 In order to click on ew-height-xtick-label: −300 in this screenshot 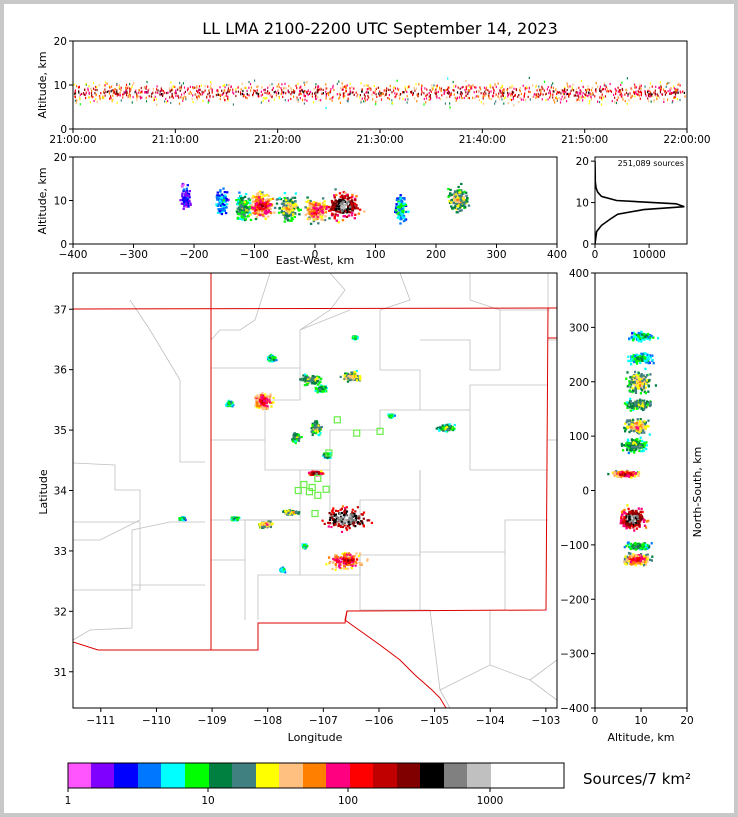, I will do `click(133, 255)`.